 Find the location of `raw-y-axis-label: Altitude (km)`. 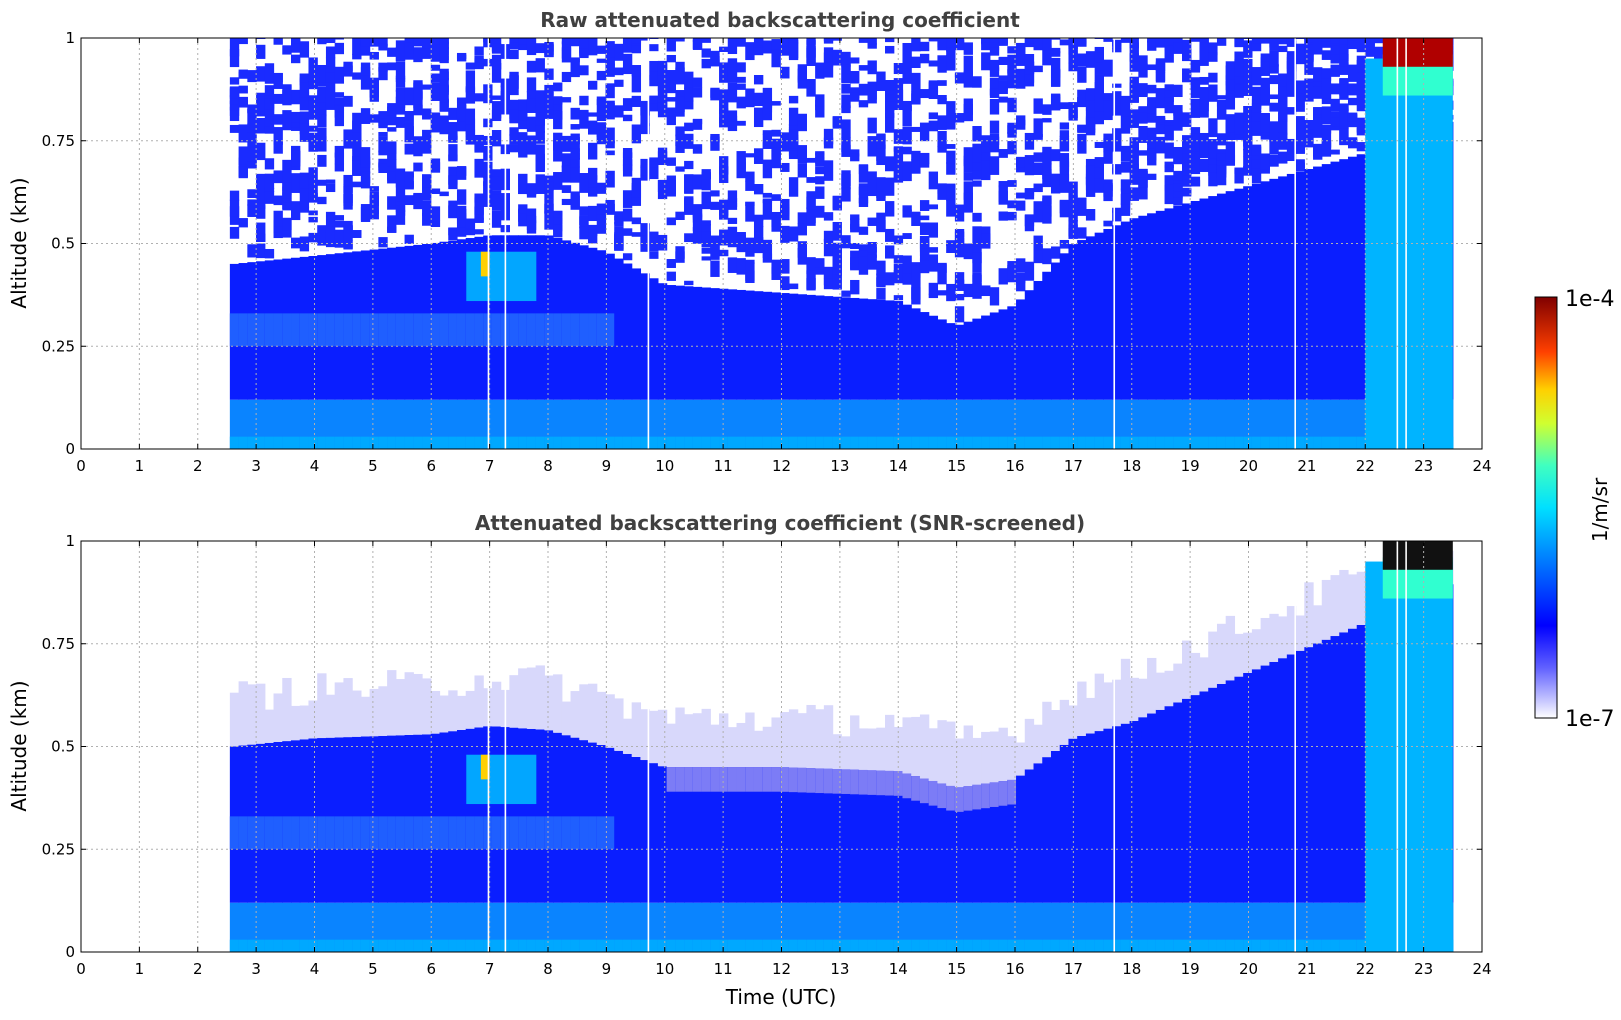

raw-y-axis-label: Altitude (km) is located at coordinates (19, 242).